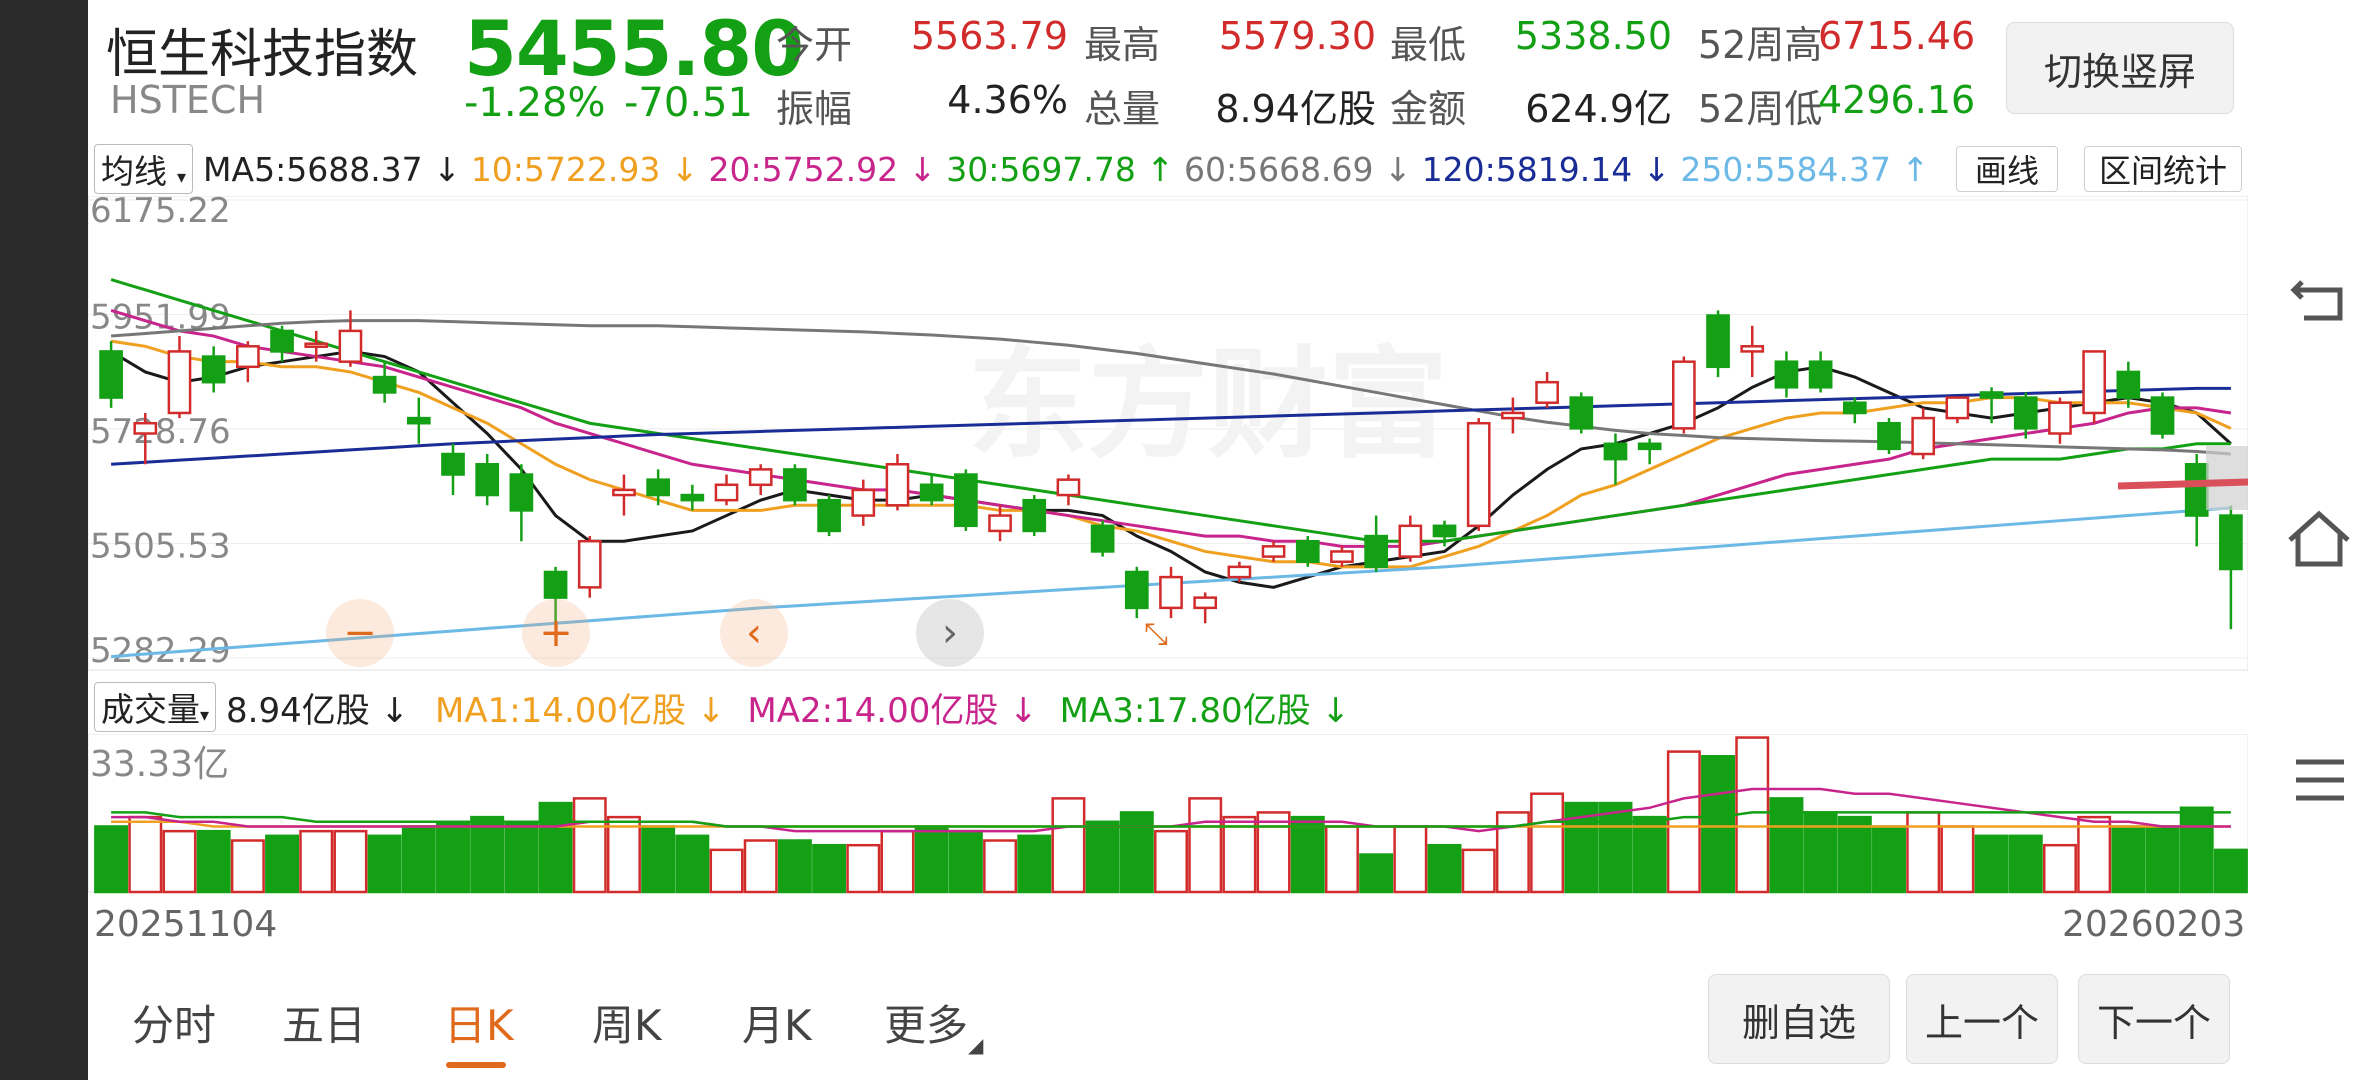 Image resolution: width=2376 pixels, height=1080 pixels. What do you see at coordinates (777, 1025) in the screenshot?
I see `tab-monthly-k: 月K` at bounding box center [777, 1025].